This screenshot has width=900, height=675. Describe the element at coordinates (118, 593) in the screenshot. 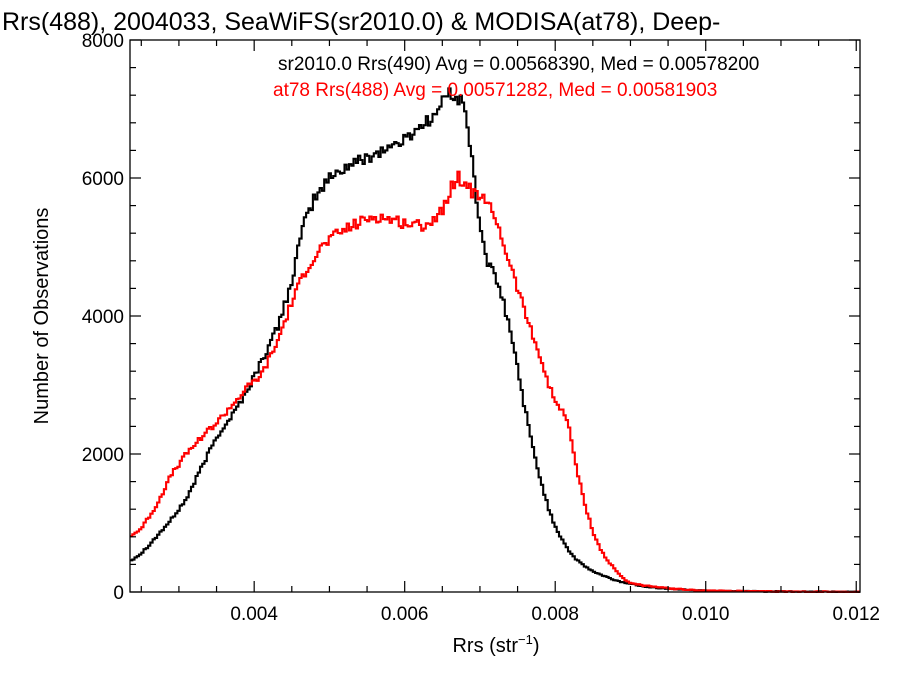

I see `y-tick-label: 0` at that location.